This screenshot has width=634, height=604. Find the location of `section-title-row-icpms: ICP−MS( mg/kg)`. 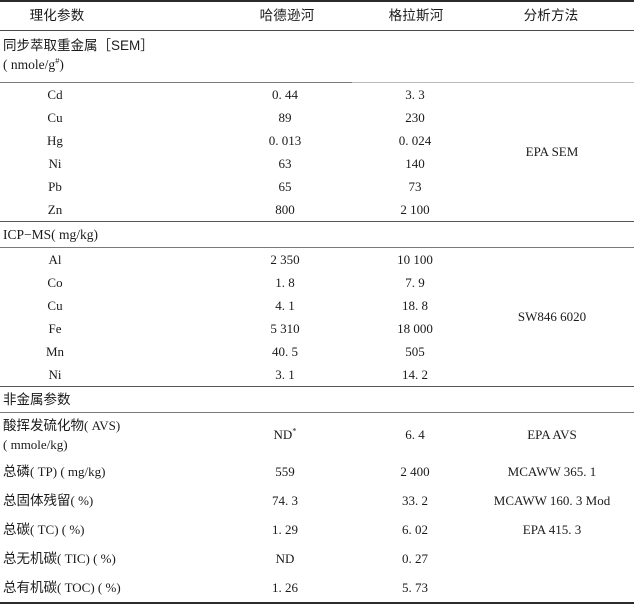

section-title-row-icpms: ICP−MS( mg/kg) is located at coordinates (317, 234).